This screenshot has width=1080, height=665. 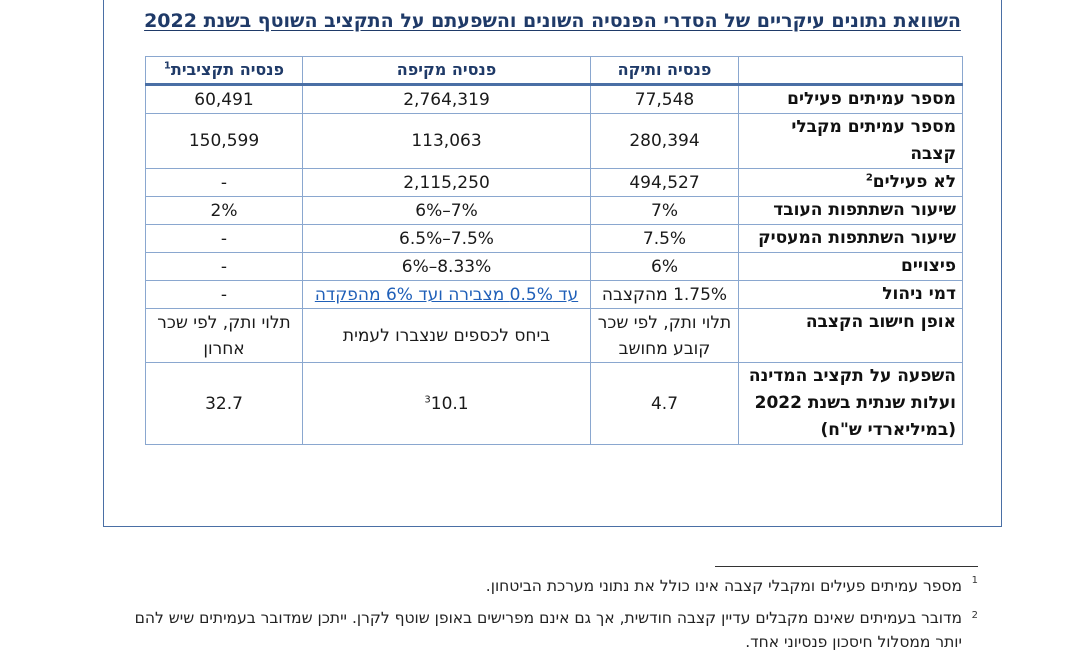 What do you see at coordinates (850, 210) in the screenshot?
I see `row-label: שיעור השתתפות העובד` at bounding box center [850, 210].